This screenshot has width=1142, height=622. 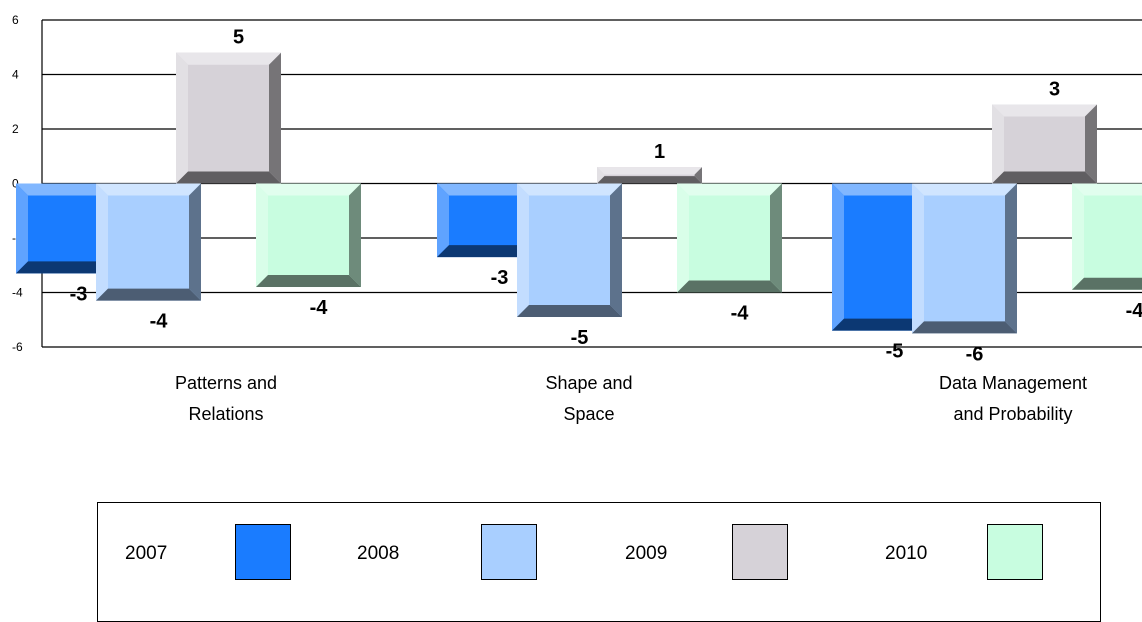 I want to click on legend-swatch-2009, so click(x=760, y=552).